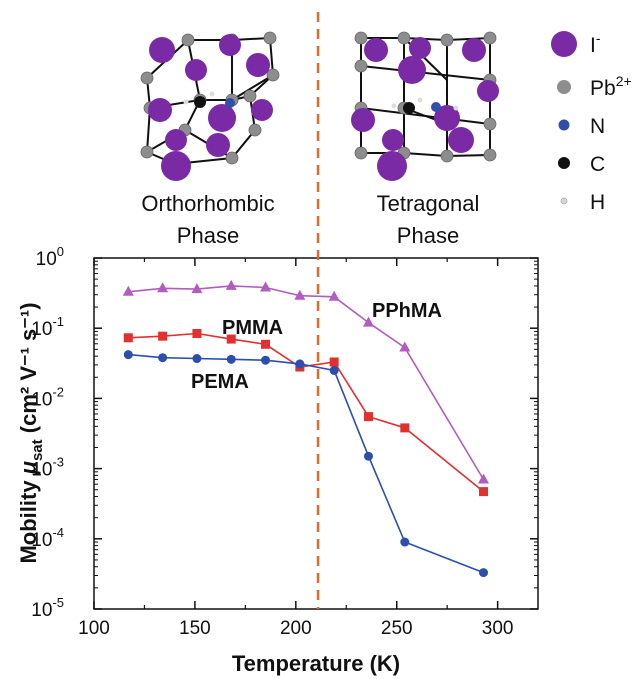 This screenshot has height=679, width=640. I want to click on atom-legend-symbol: I, so click(593, 45).